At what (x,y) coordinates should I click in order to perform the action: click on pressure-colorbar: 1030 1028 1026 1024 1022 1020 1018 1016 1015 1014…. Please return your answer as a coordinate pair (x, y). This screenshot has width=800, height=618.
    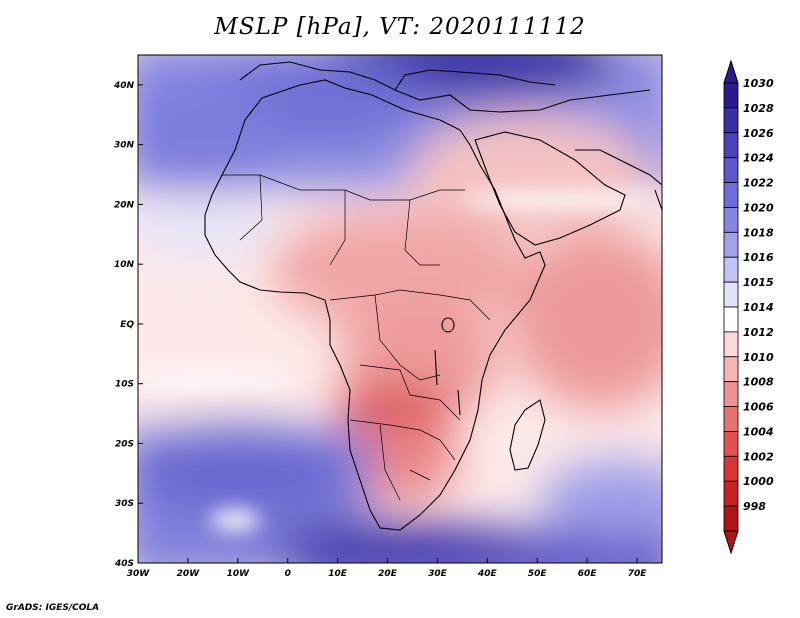
    Looking at the image, I should click on (748, 307).